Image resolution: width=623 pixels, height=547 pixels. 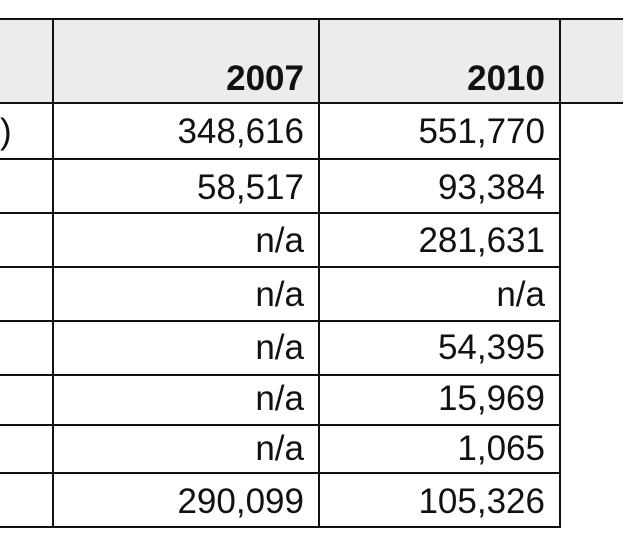 What do you see at coordinates (265, 78) in the screenshot?
I see `header-2007: 2007` at bounding box center [265, 78].